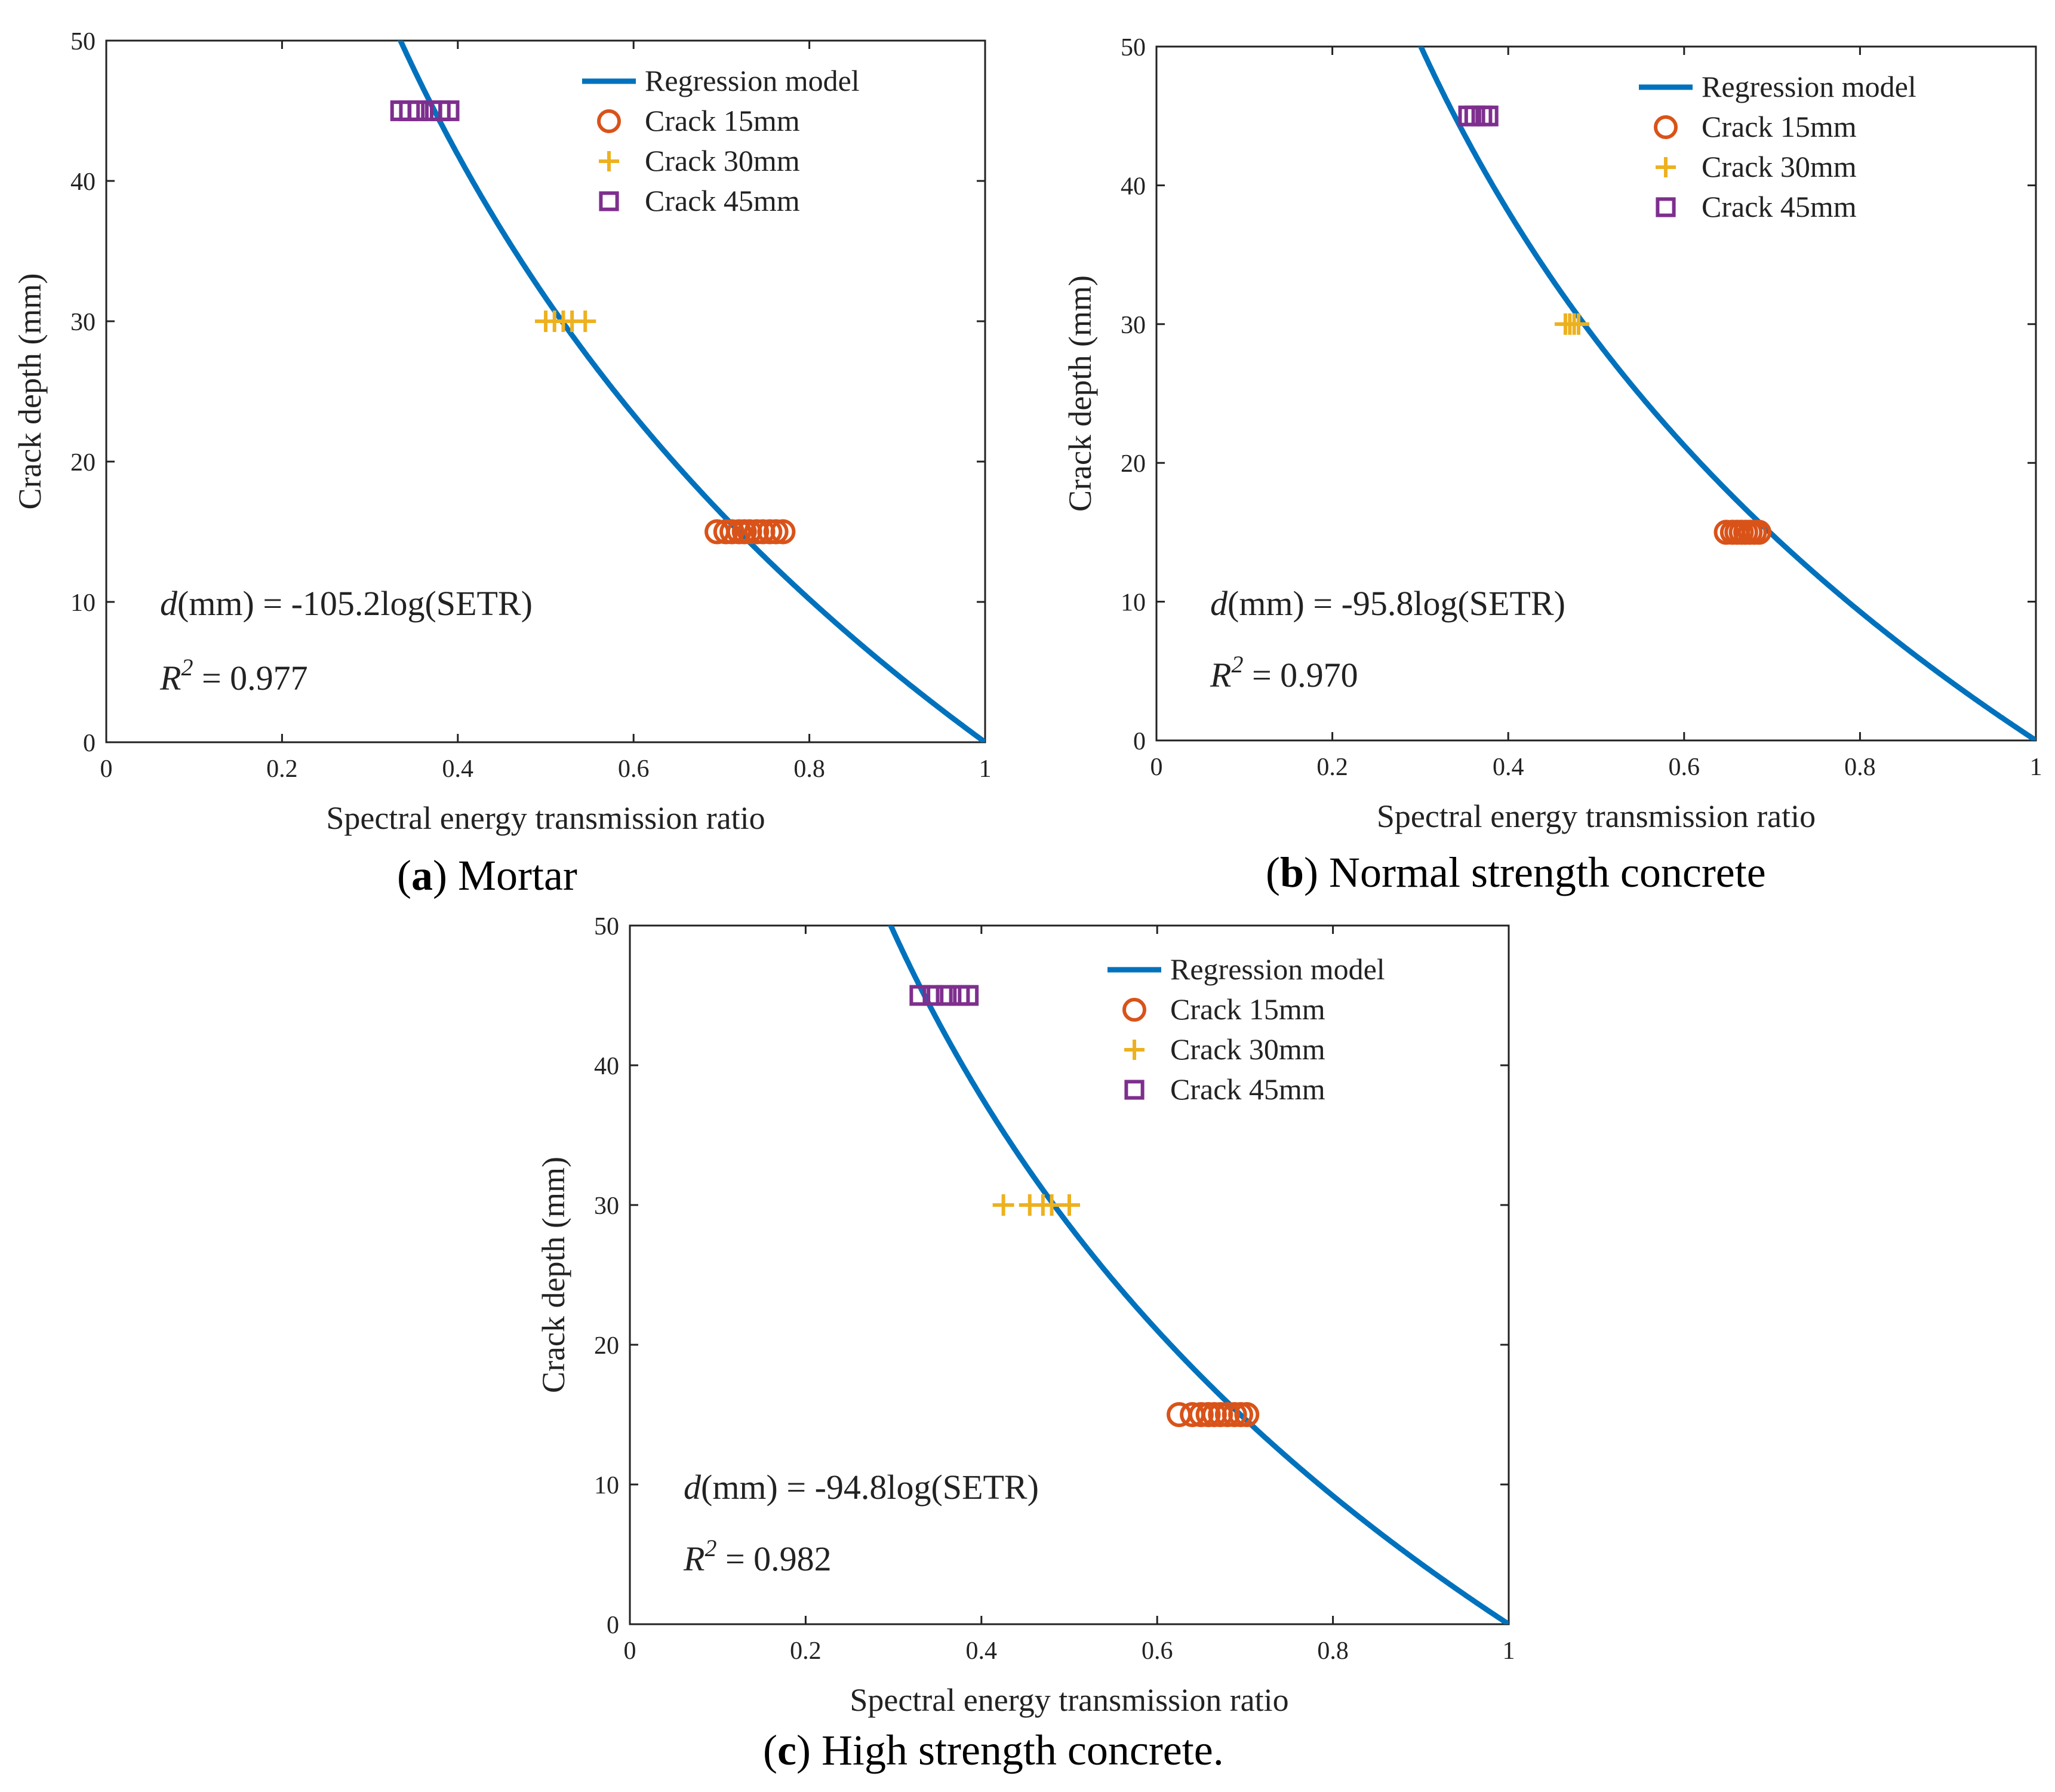 The width and height of the screenshot is (2055, 1792). I want to click on regression-equation: d(mm) = -105.2log(SETR), so click(346, 603).